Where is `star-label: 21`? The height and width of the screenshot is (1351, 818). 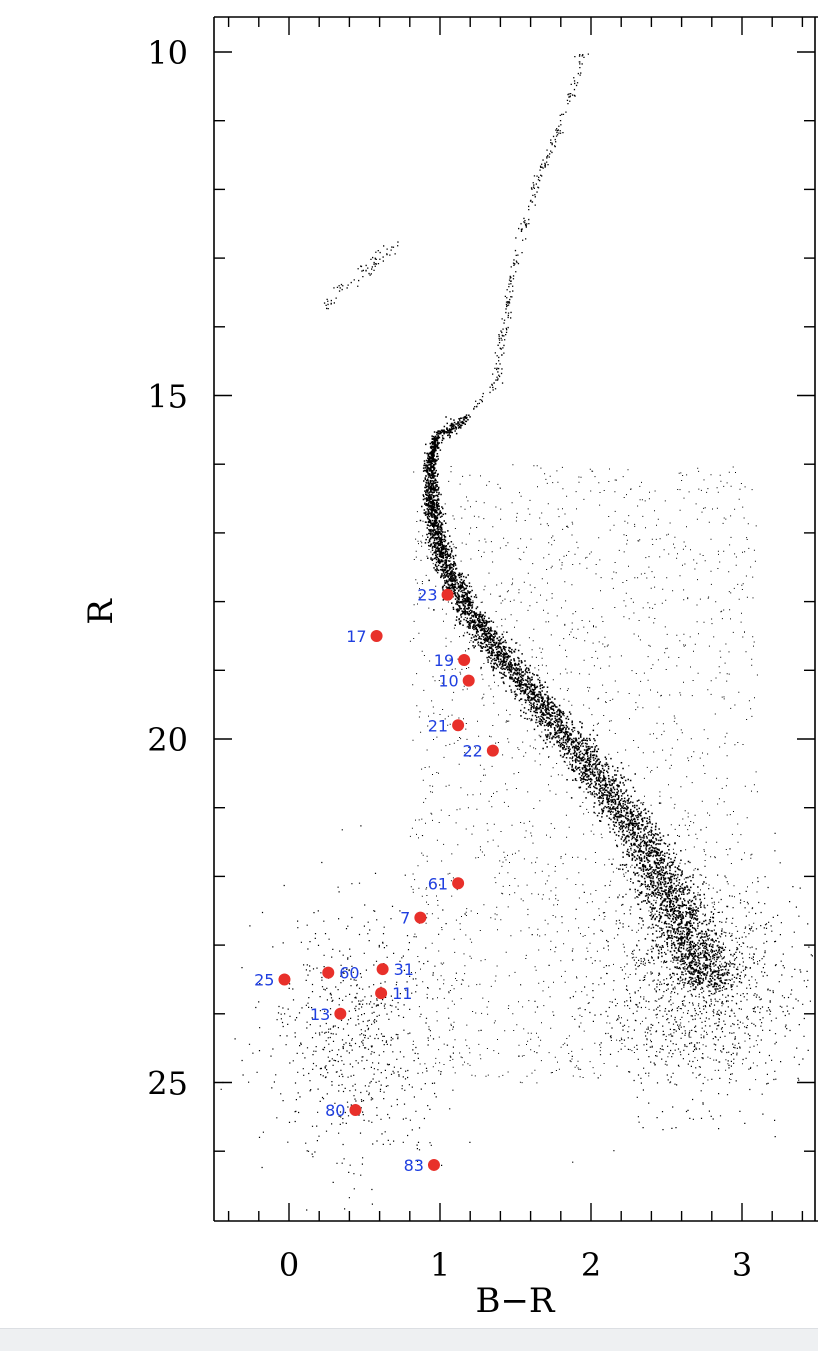 star-label: 21 is located at coordinates (438, 725).